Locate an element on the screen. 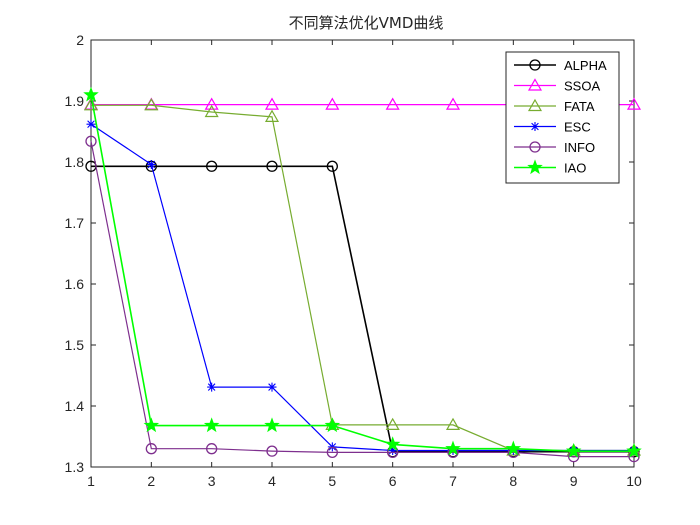 The width and height of the screenshot is (700, 525). x-tick-label: 10 is located at coordinates (634, 481).